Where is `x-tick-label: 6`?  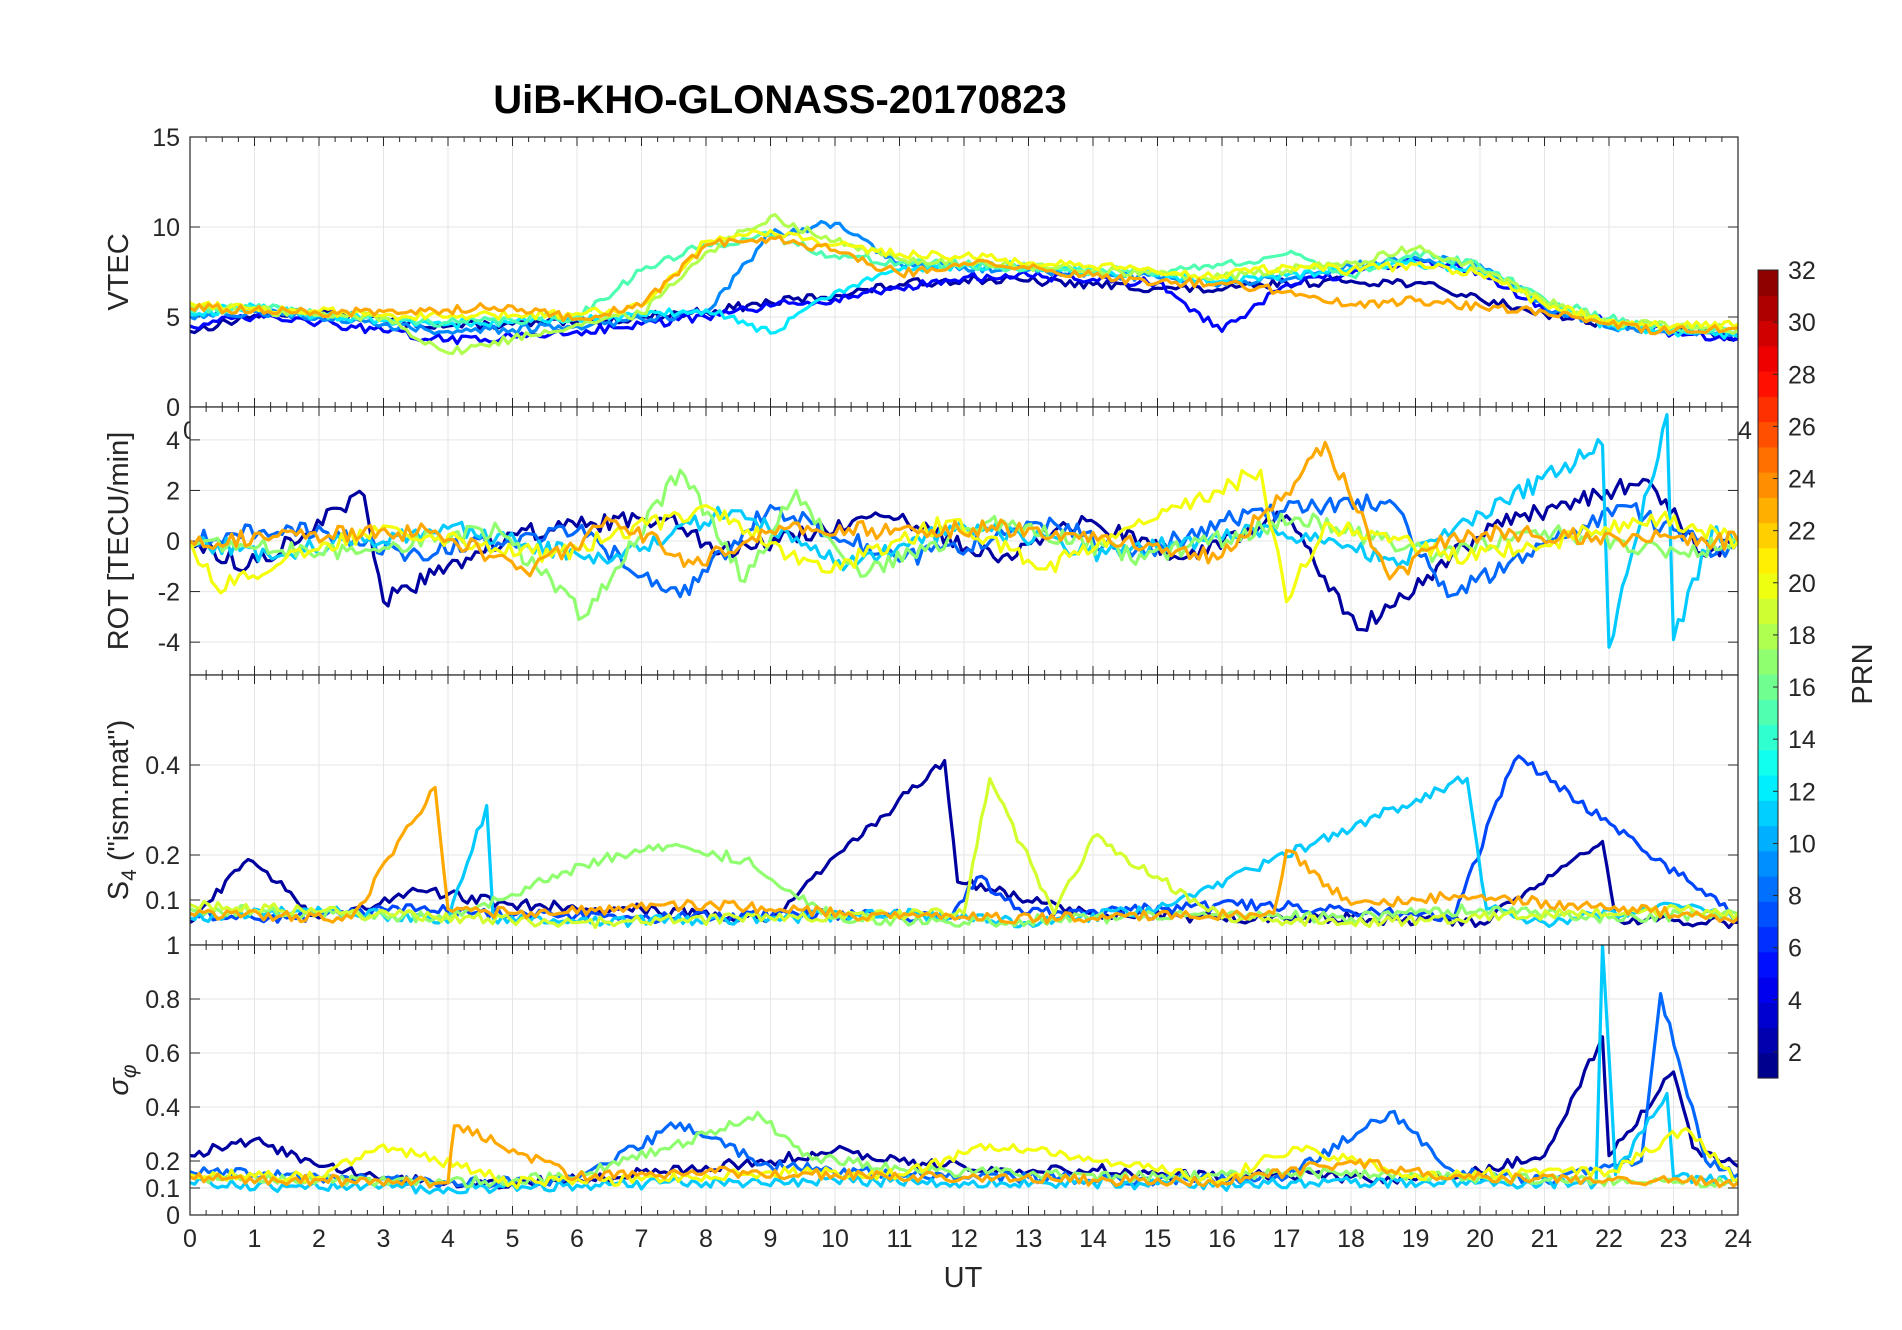 x-tick-label: 6 is located at coordinates (577, 1239).